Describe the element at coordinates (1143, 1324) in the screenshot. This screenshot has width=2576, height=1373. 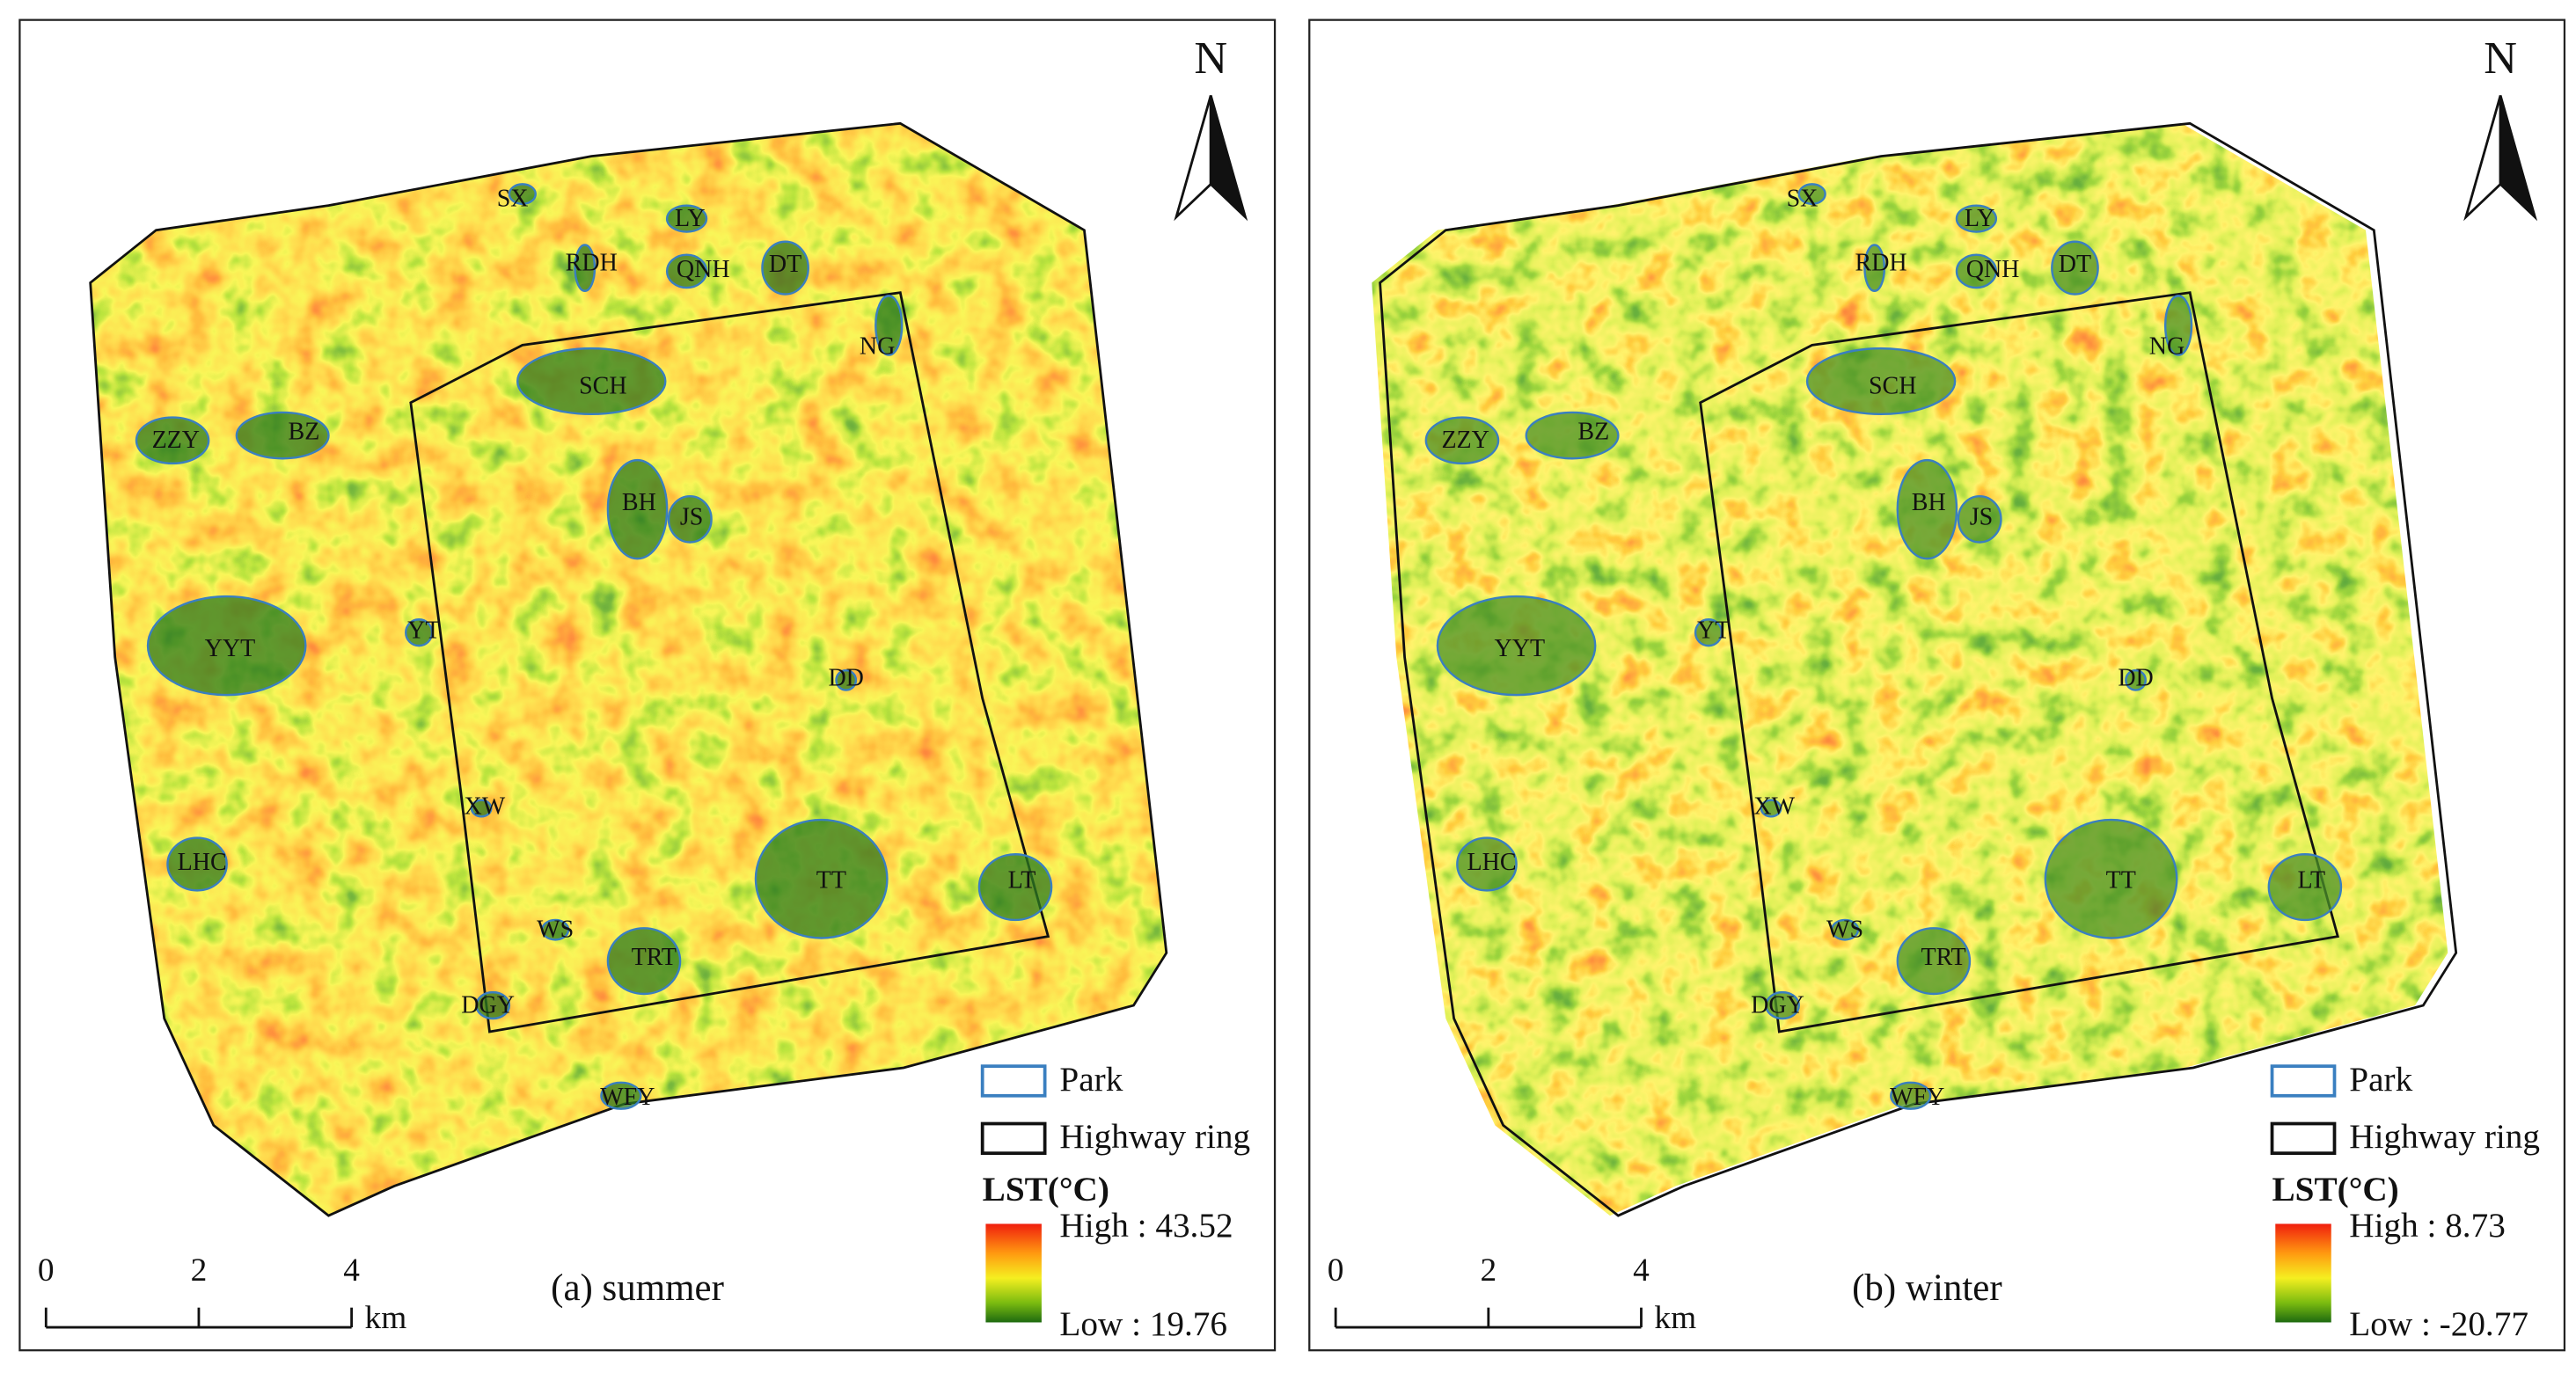
I see `legend-low: Low : 19.76` at that location.